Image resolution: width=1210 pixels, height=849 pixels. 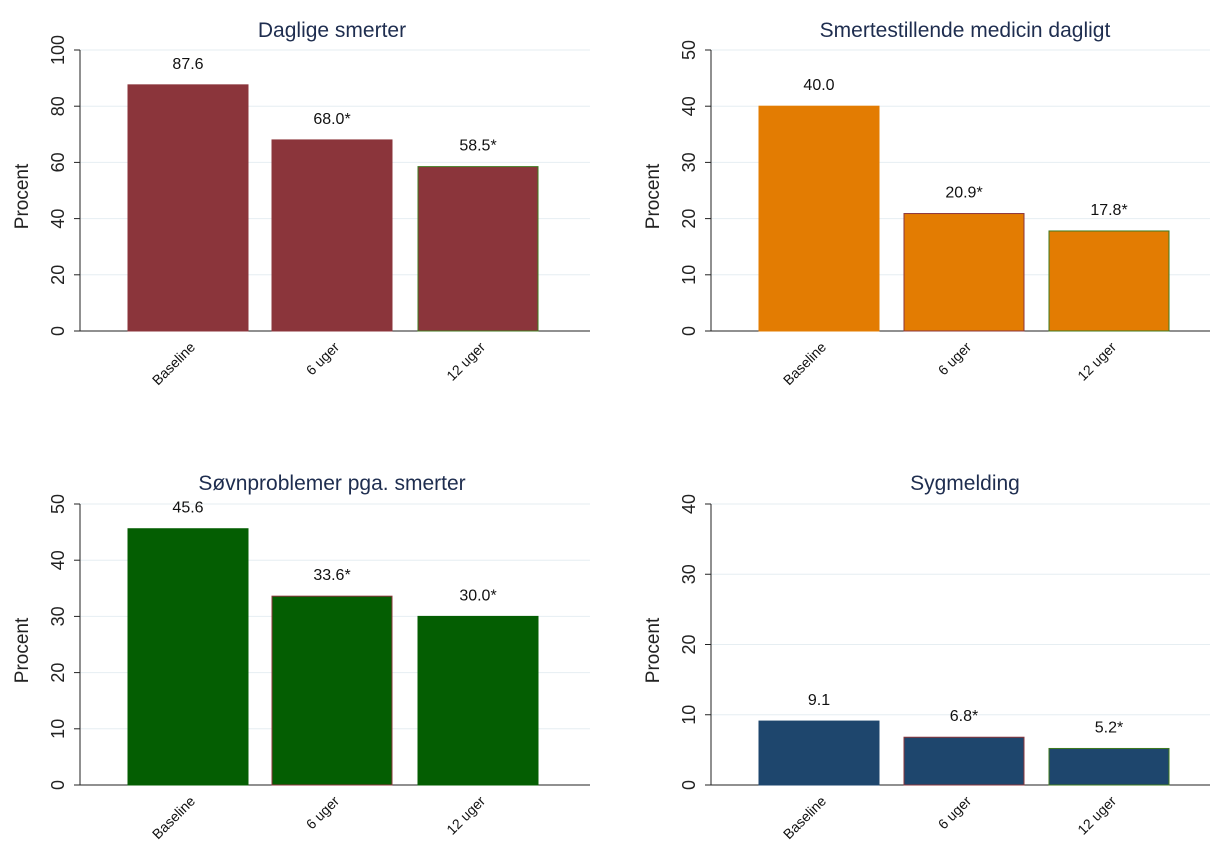 I want to click on chart-title: Daglige smerter, so click(x=332, y=30).